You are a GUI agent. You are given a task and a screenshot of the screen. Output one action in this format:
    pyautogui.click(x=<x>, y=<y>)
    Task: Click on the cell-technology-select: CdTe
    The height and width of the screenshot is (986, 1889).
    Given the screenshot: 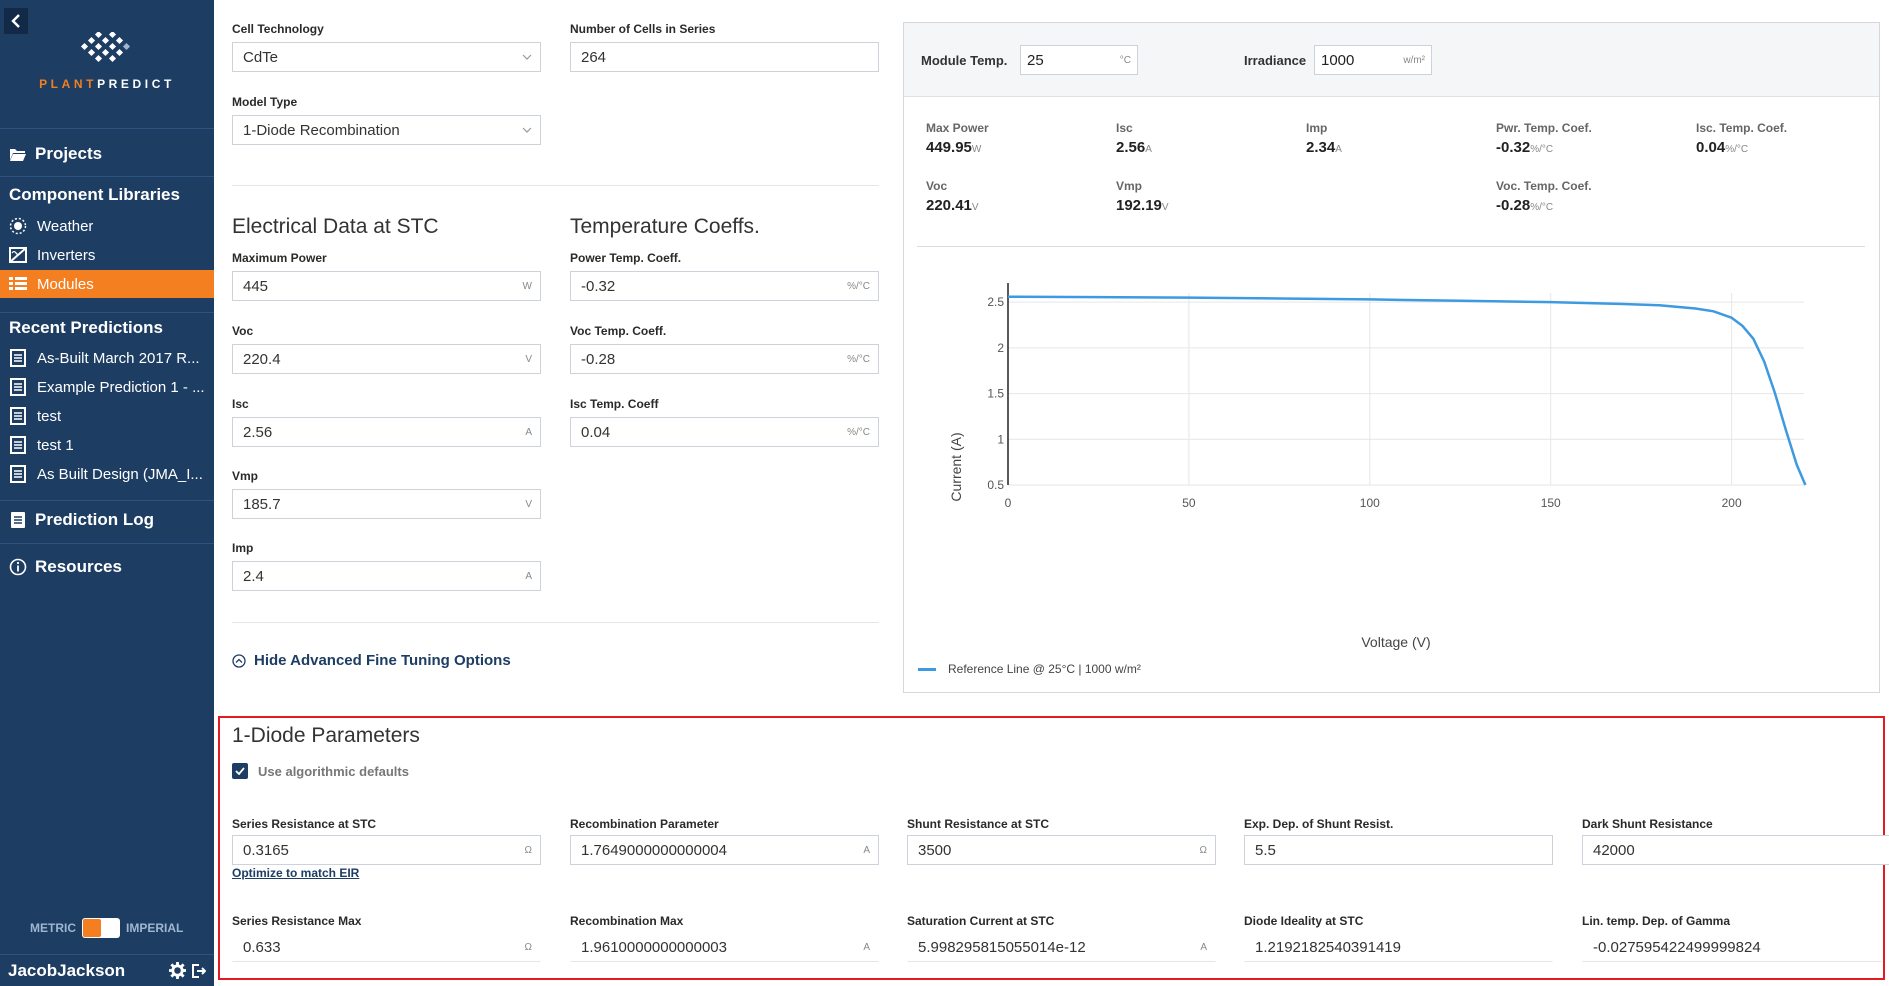 What is the action you would take?
    pyautogui.click(x=386, y=57)
    